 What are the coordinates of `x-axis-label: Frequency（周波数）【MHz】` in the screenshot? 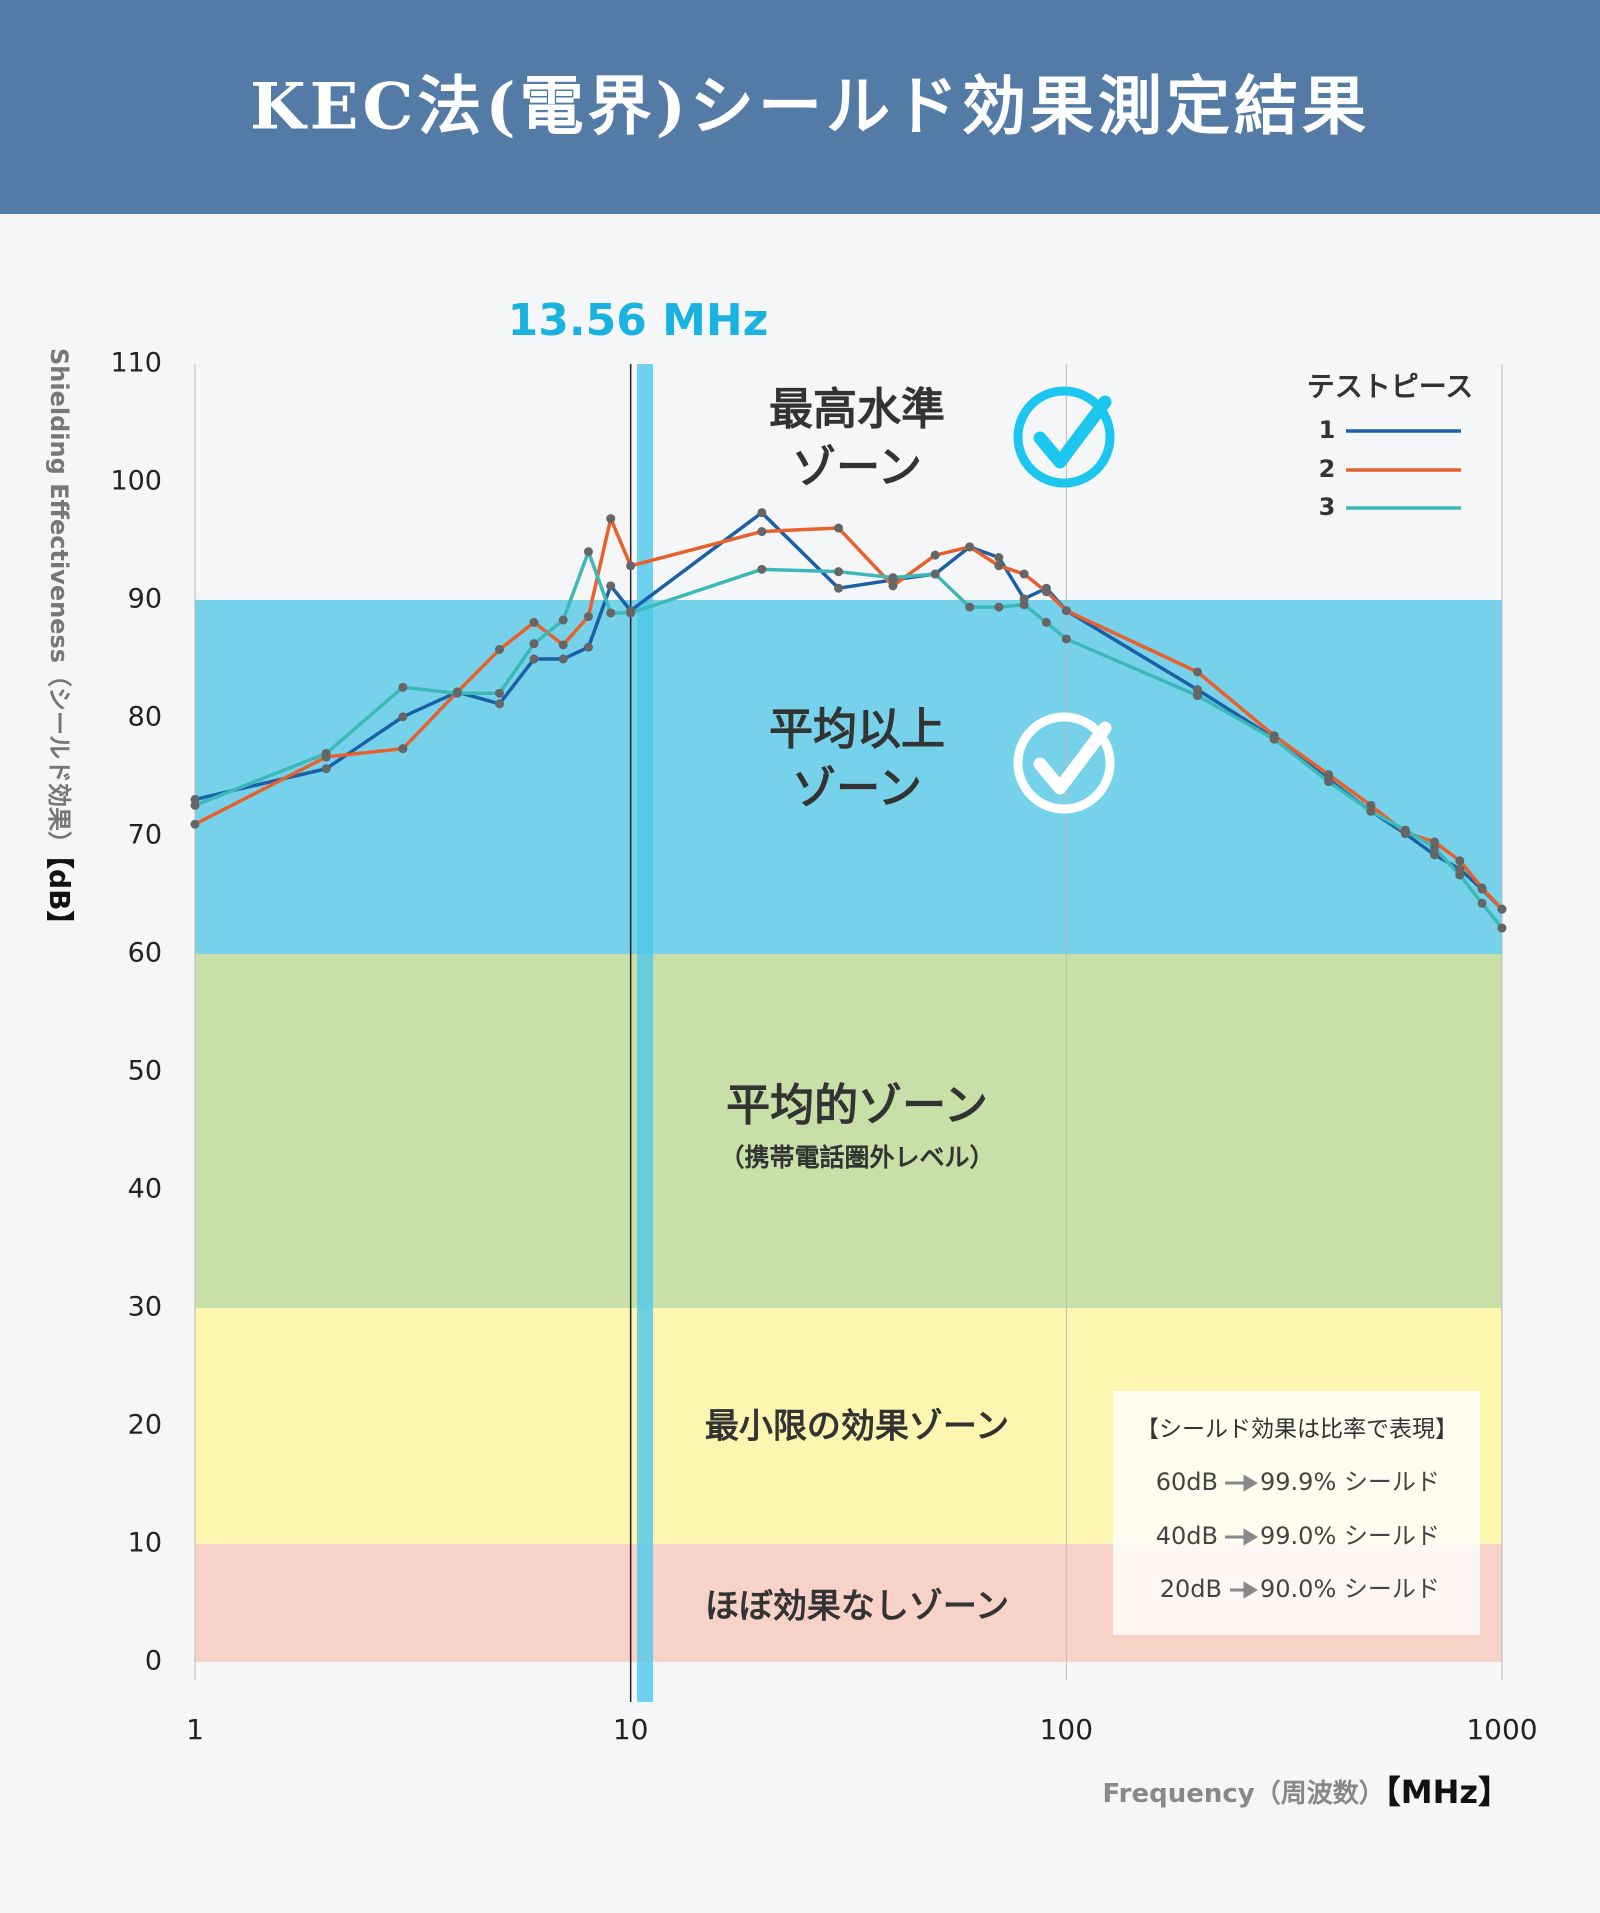 It's located at (1306, 1792).